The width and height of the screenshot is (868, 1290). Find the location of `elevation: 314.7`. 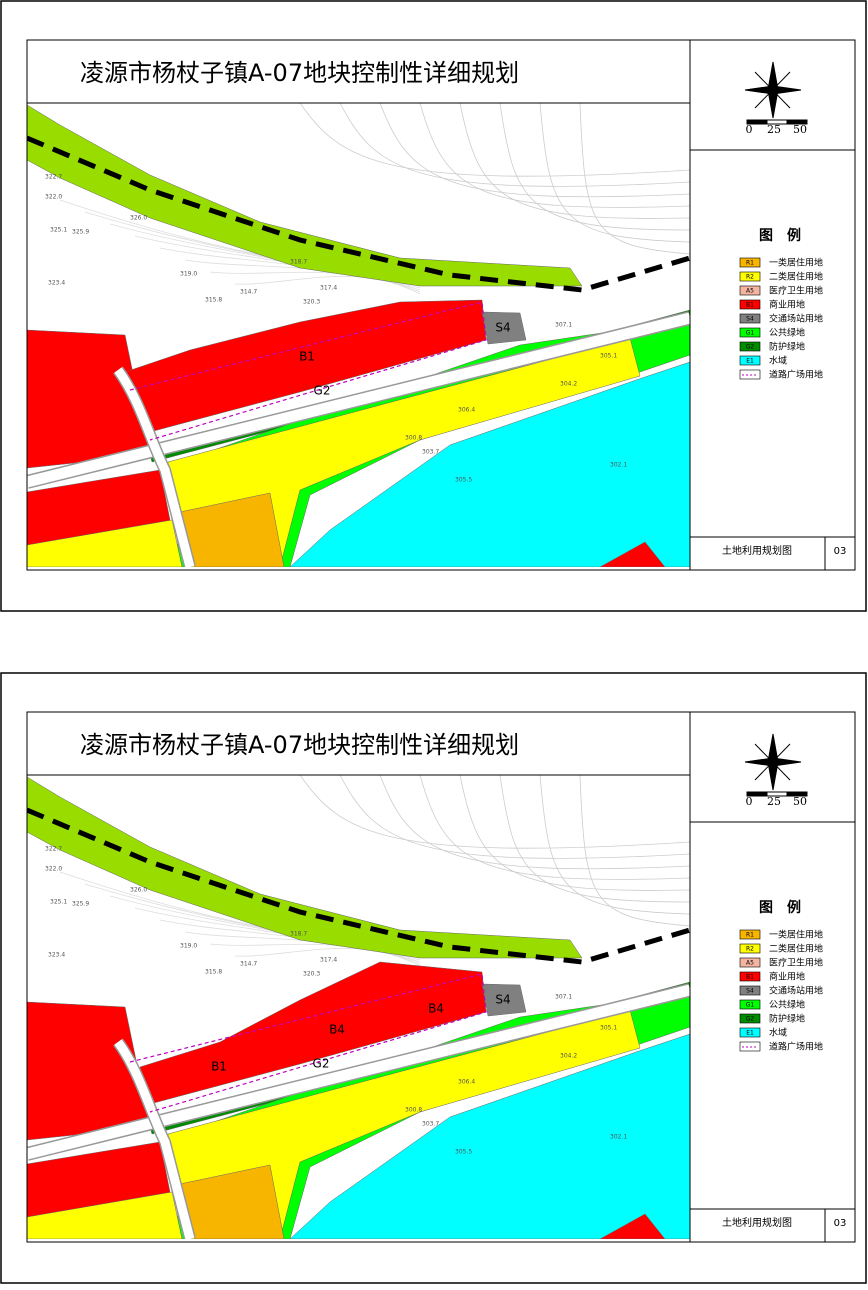

elevation: 314.7 is located at coordinates (248, 292).